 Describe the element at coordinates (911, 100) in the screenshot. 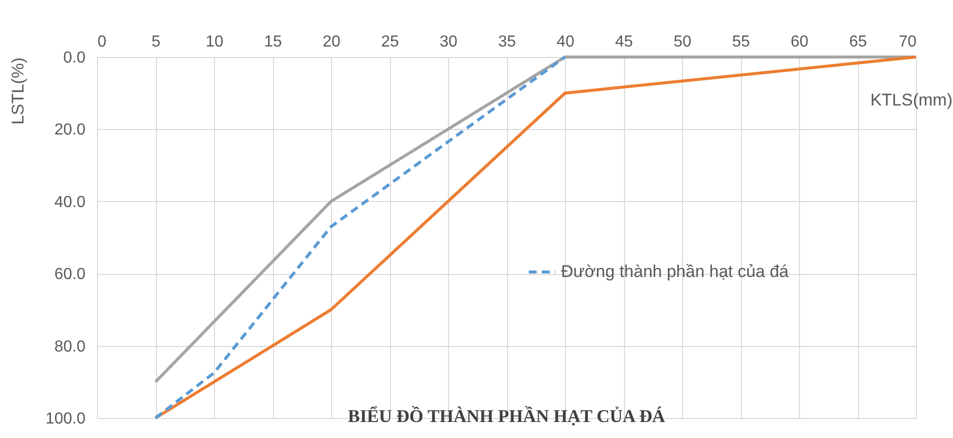

I see `x-axis-title: KTLS(mm)` at that location.